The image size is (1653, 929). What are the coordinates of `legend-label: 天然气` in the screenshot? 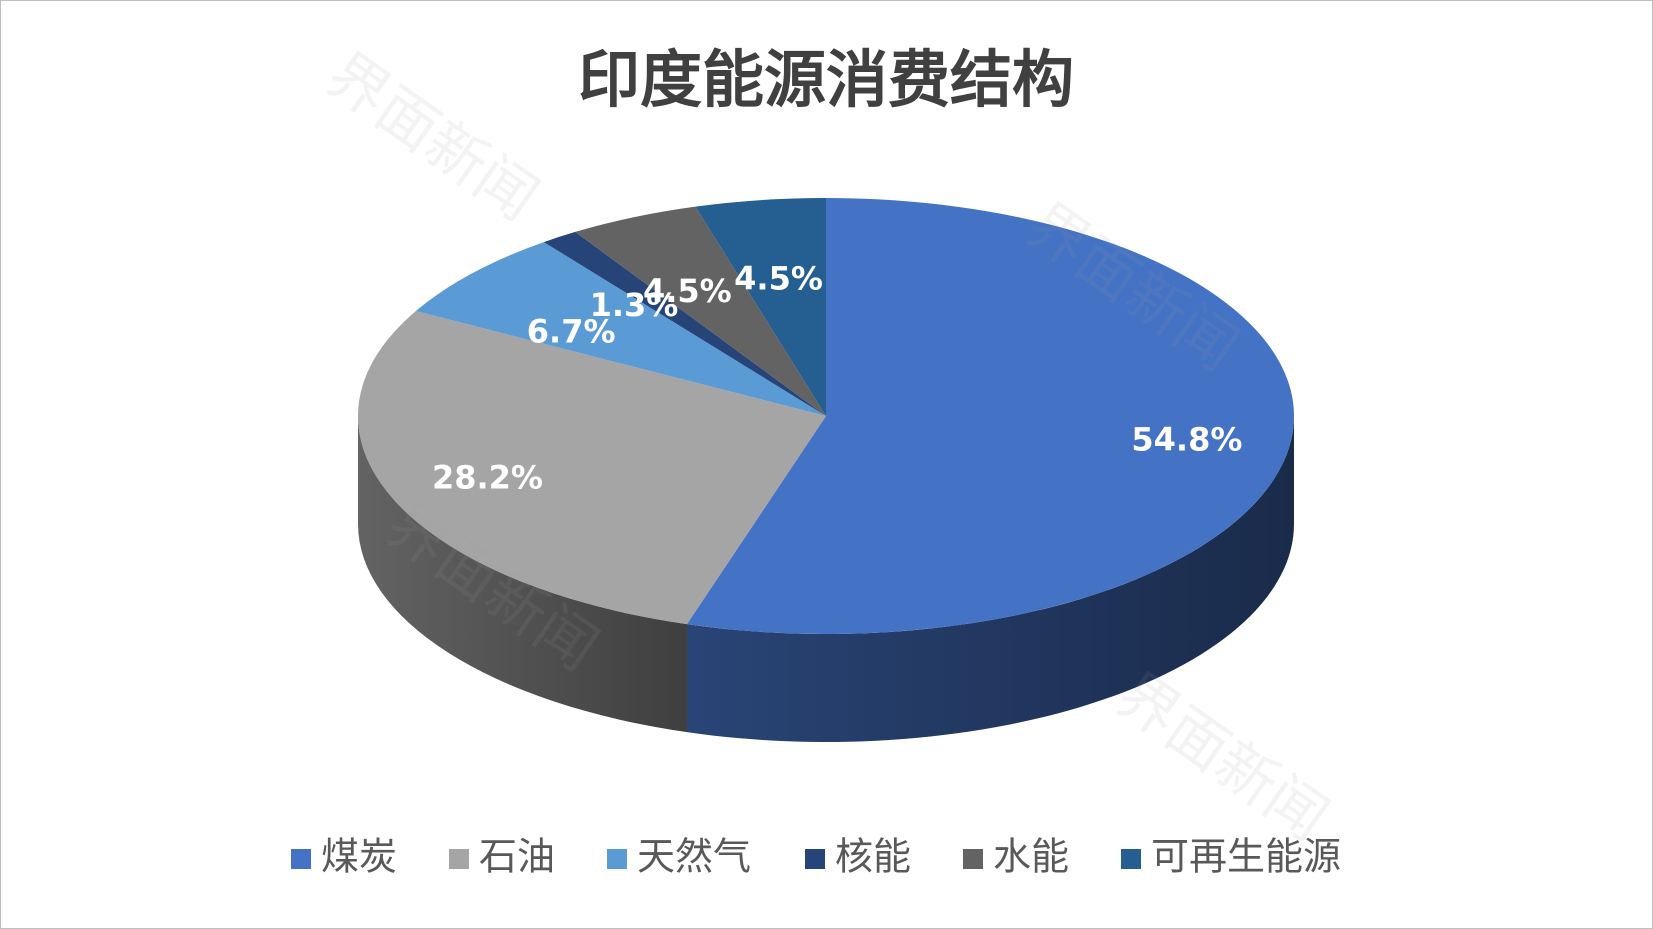 It's located at (694, 857).